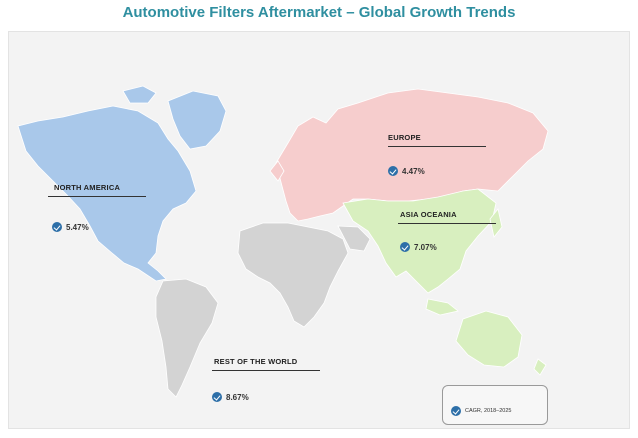  Describe the element at coordinates (495, 405) in the screenshot. I see `legend-box: CAGR, 2018–2025` at that location.